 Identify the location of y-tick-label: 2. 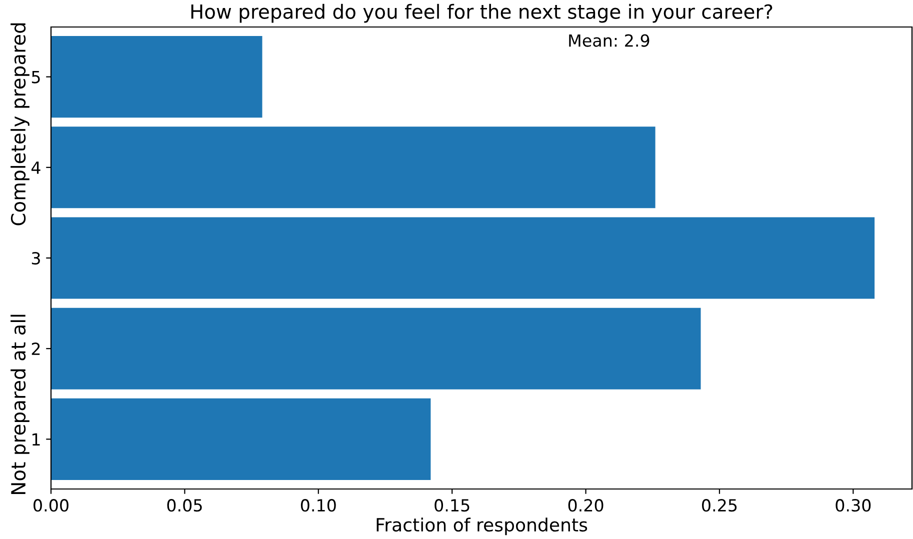
(36, 348).